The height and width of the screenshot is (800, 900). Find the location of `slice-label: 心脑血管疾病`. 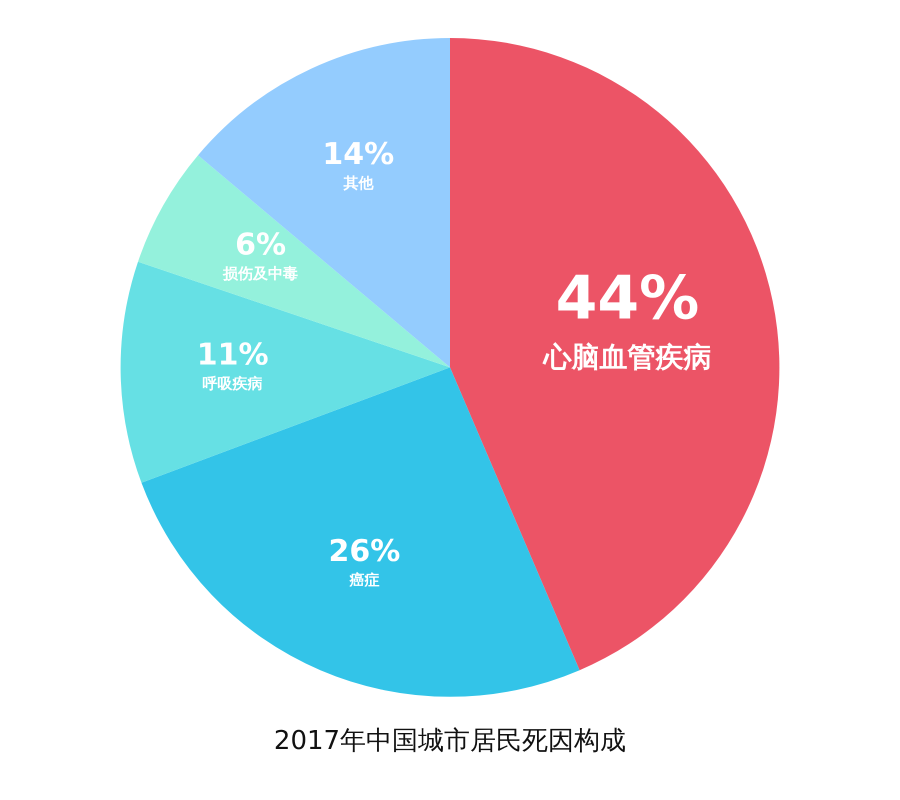

slice-label: 心脑血管疾病 is located at coordinates (626, 357).